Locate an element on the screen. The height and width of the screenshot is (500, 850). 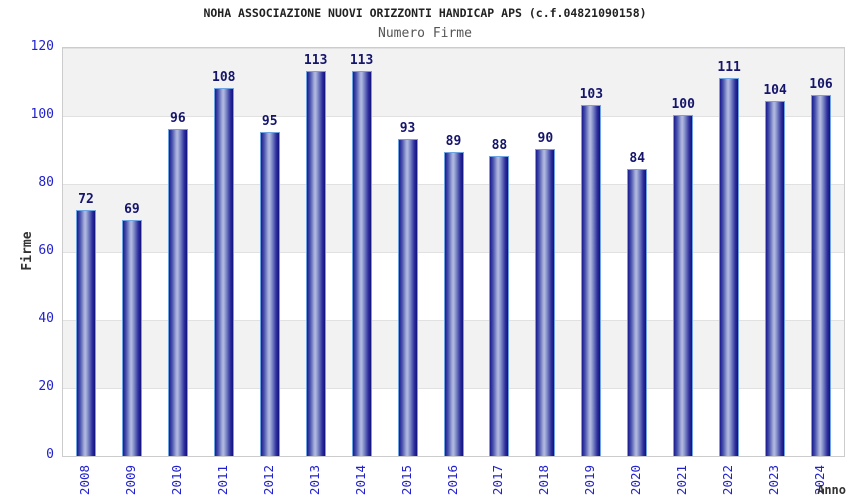
x-tick-label: 2010 is located at coordinates (176, 480).